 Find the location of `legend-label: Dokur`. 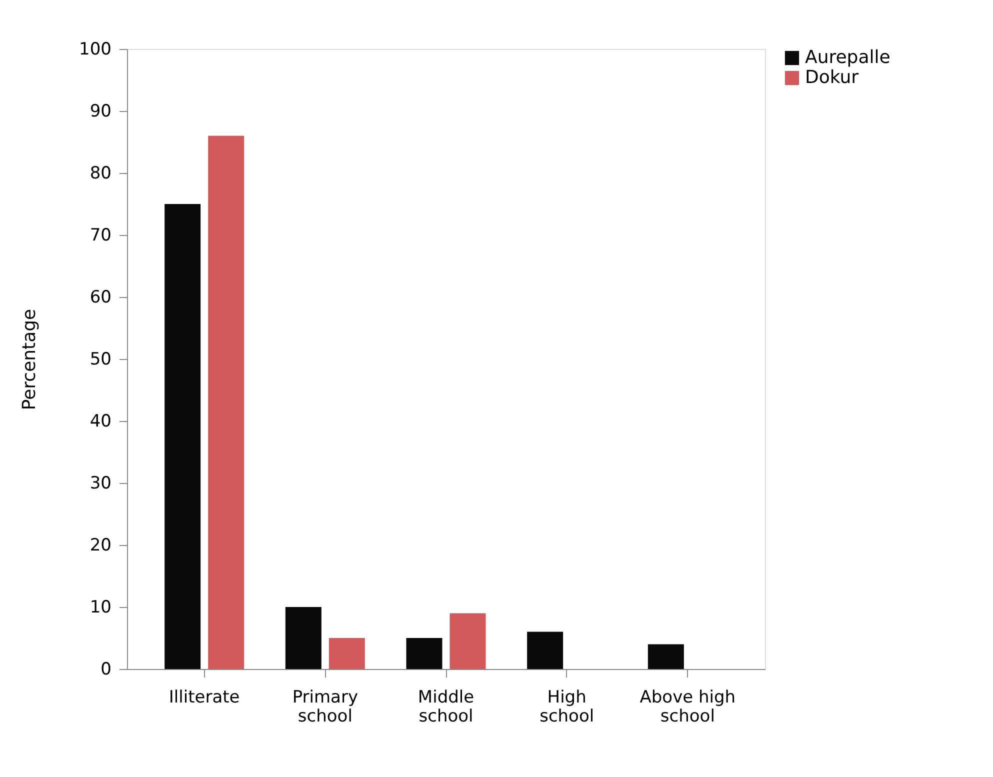

legend-label: Dokur is located at coordinates (832, 77).